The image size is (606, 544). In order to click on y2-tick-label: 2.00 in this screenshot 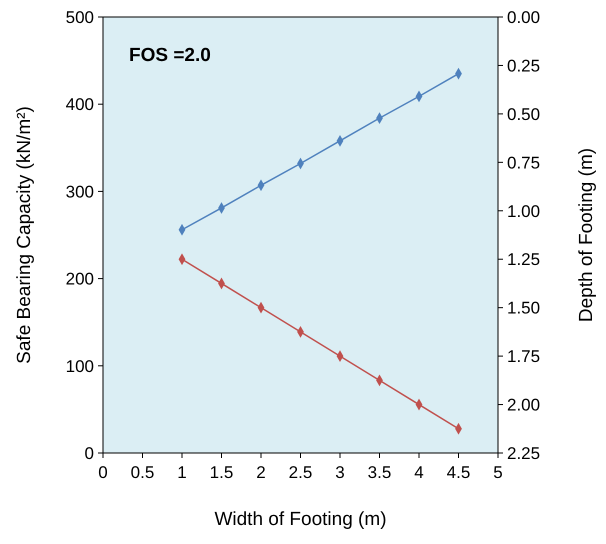, I will do `click(523, 405)`.